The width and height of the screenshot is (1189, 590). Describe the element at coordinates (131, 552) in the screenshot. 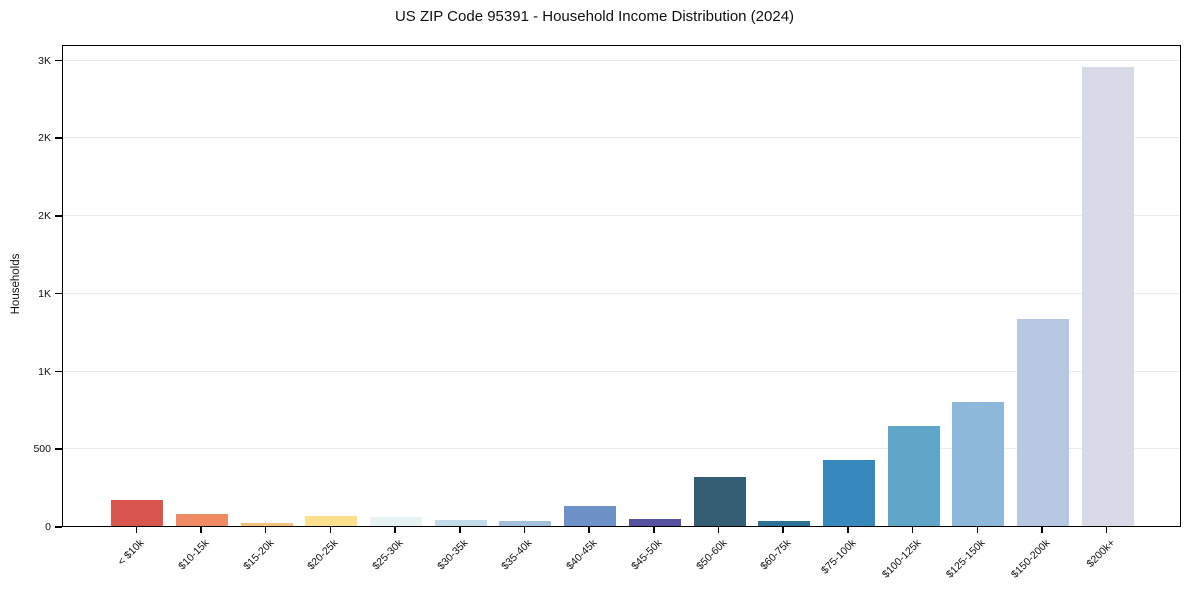

I see `x-tick-label: < $10k` at that location.